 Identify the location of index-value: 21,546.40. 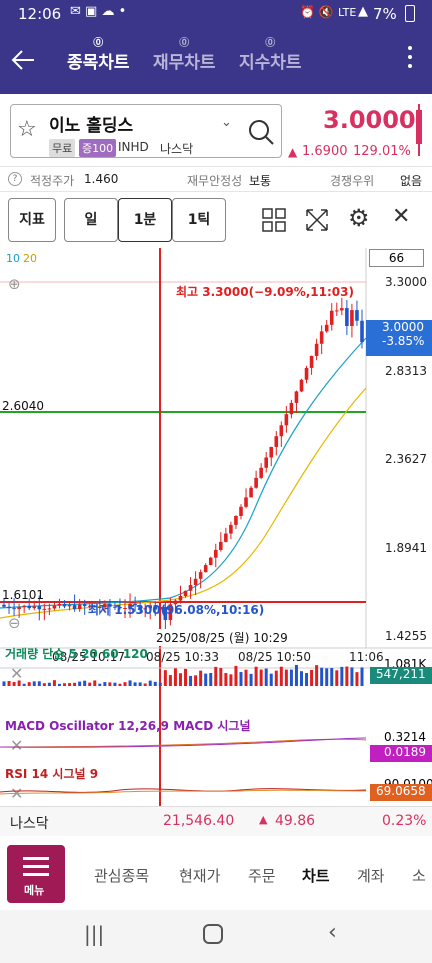
(199, 821).